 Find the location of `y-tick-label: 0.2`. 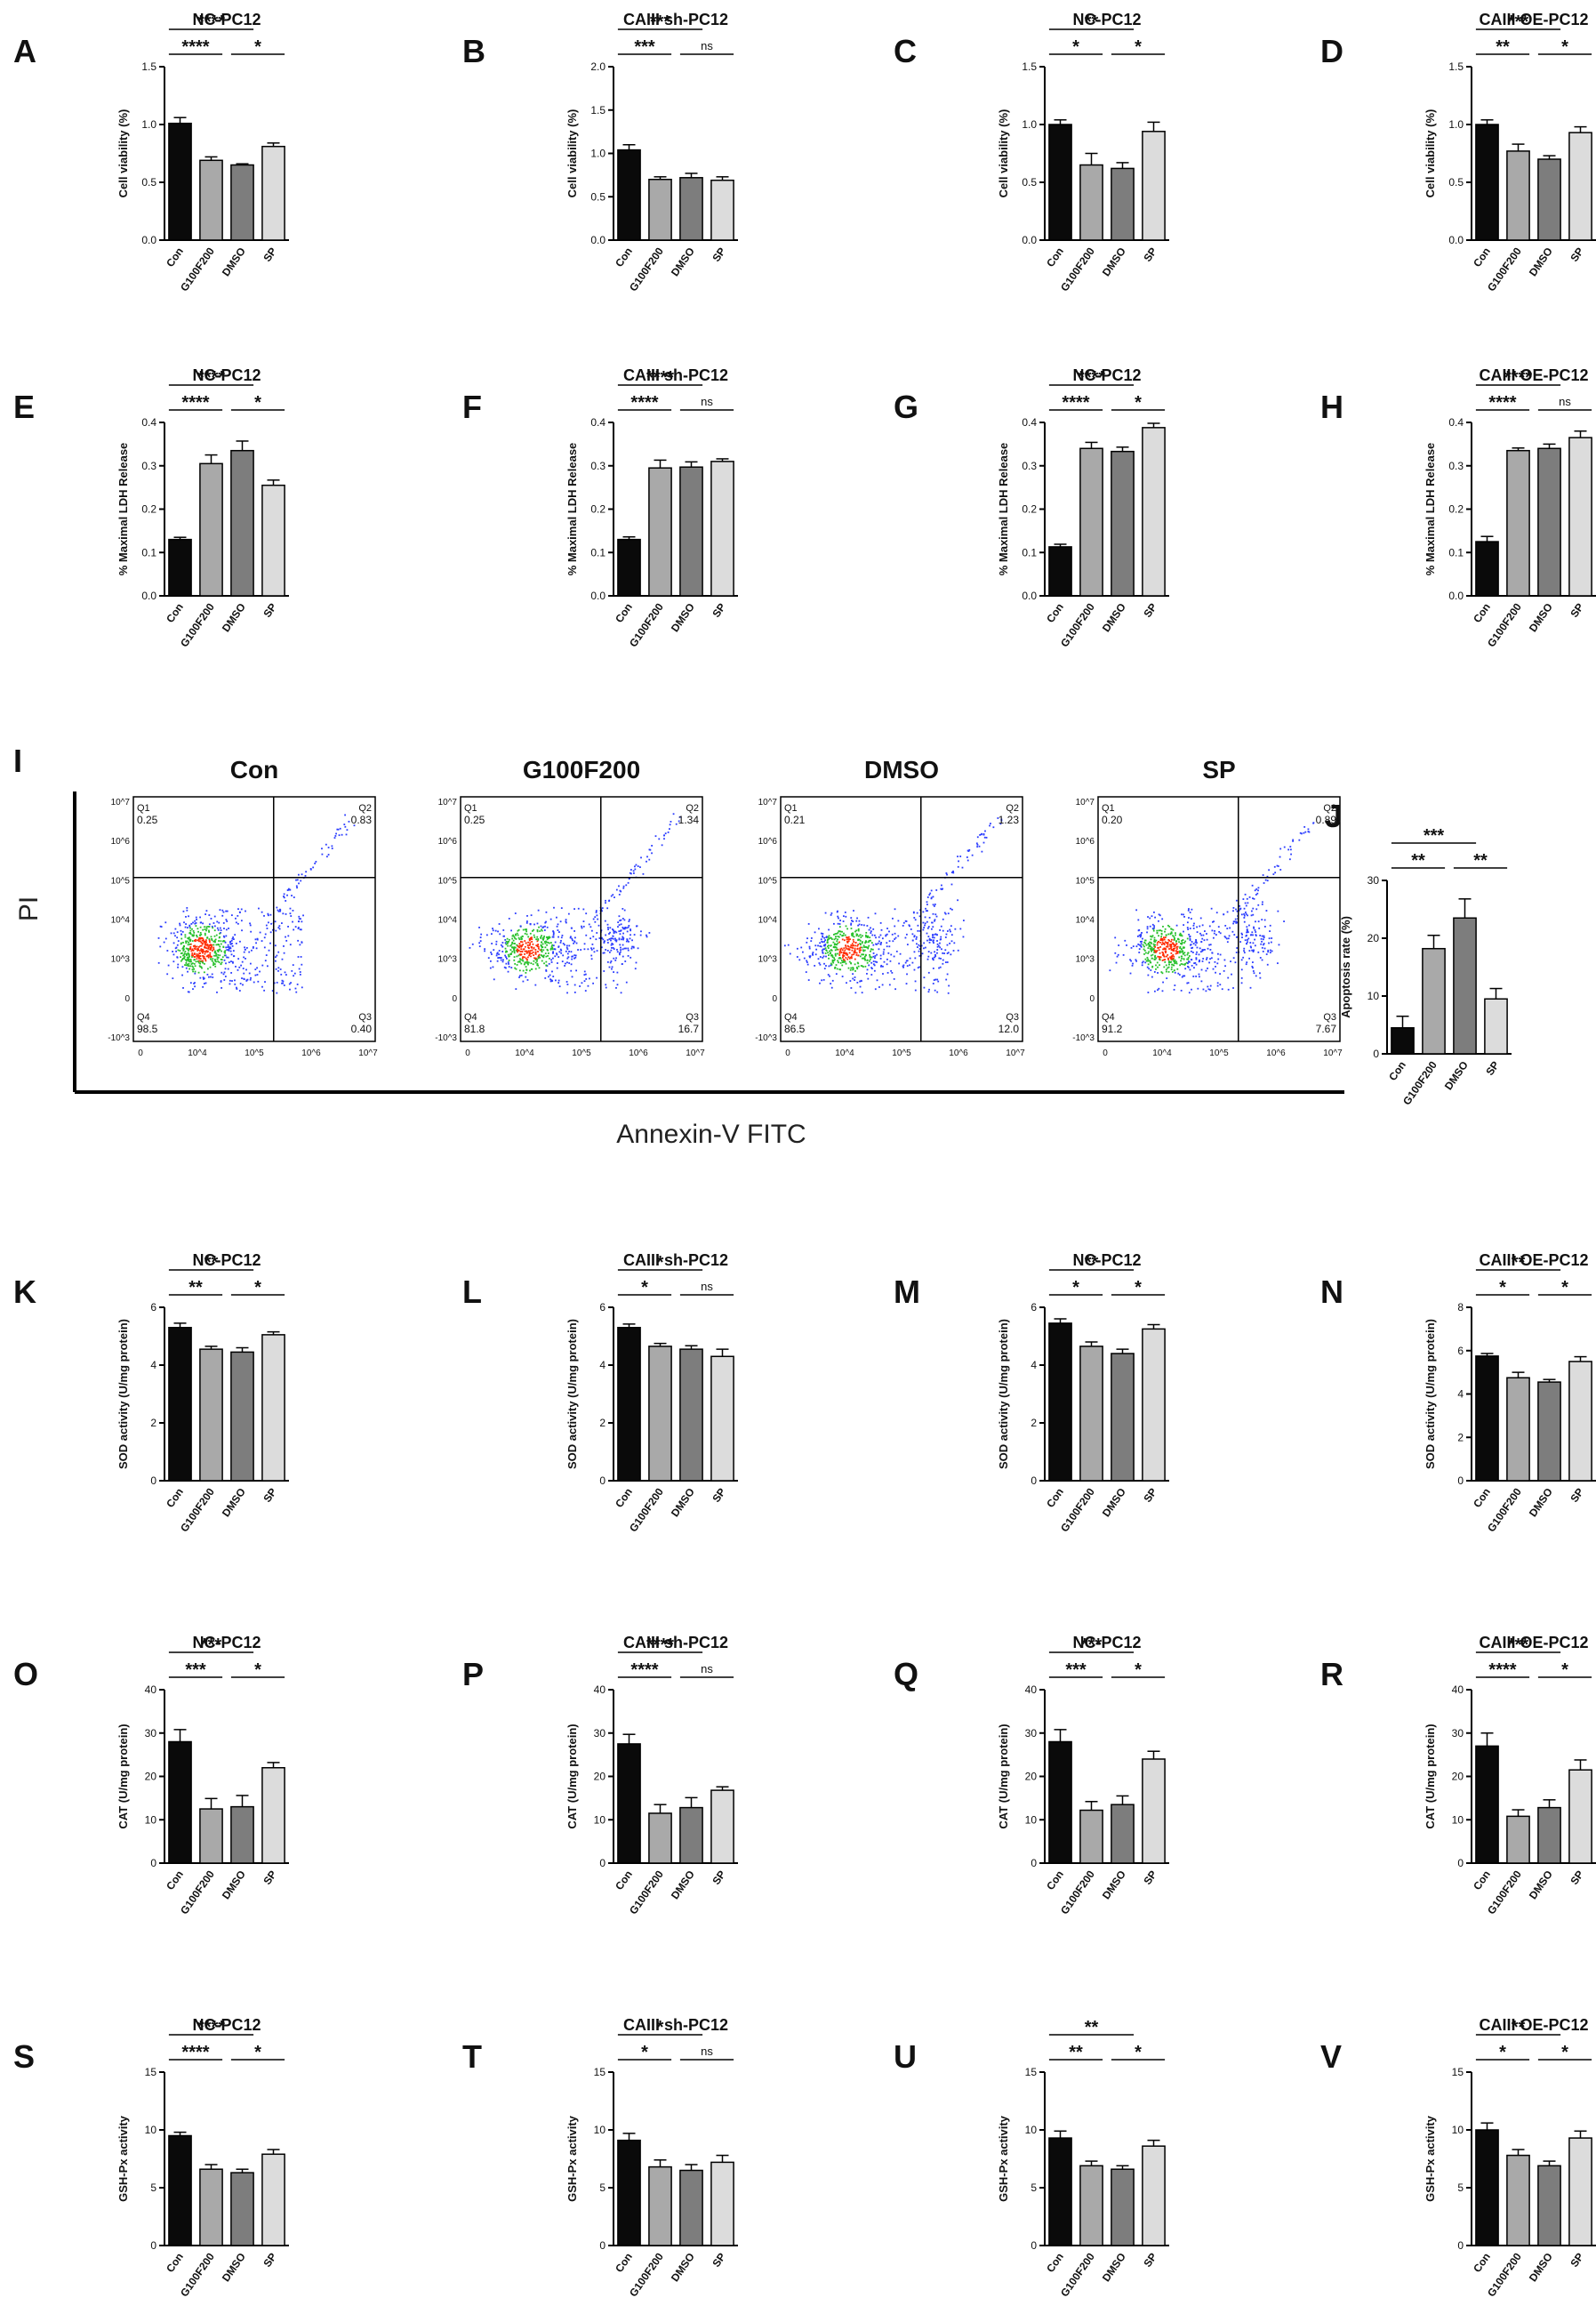

y-tick-label: 0.2 is located at coordinates (1029, 509).